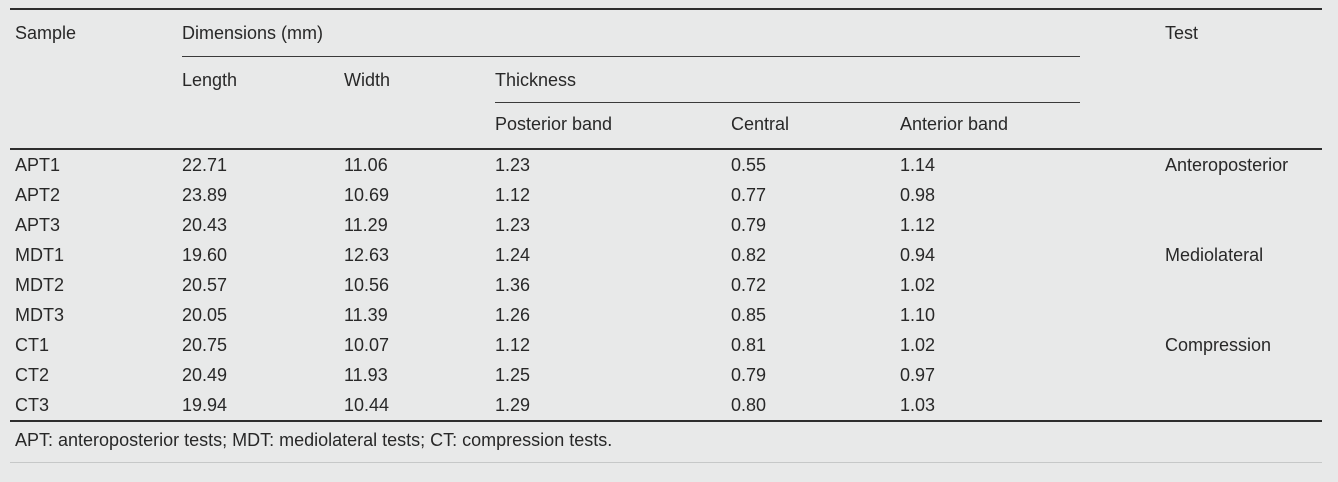  What do you see at coordinates (205, 255) in the screenshot?
I see `length-cell: 19.60` at bounding box center [205, 255].